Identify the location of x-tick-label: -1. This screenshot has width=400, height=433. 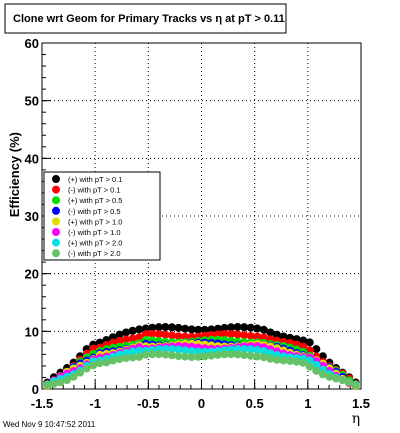
(95, 403).